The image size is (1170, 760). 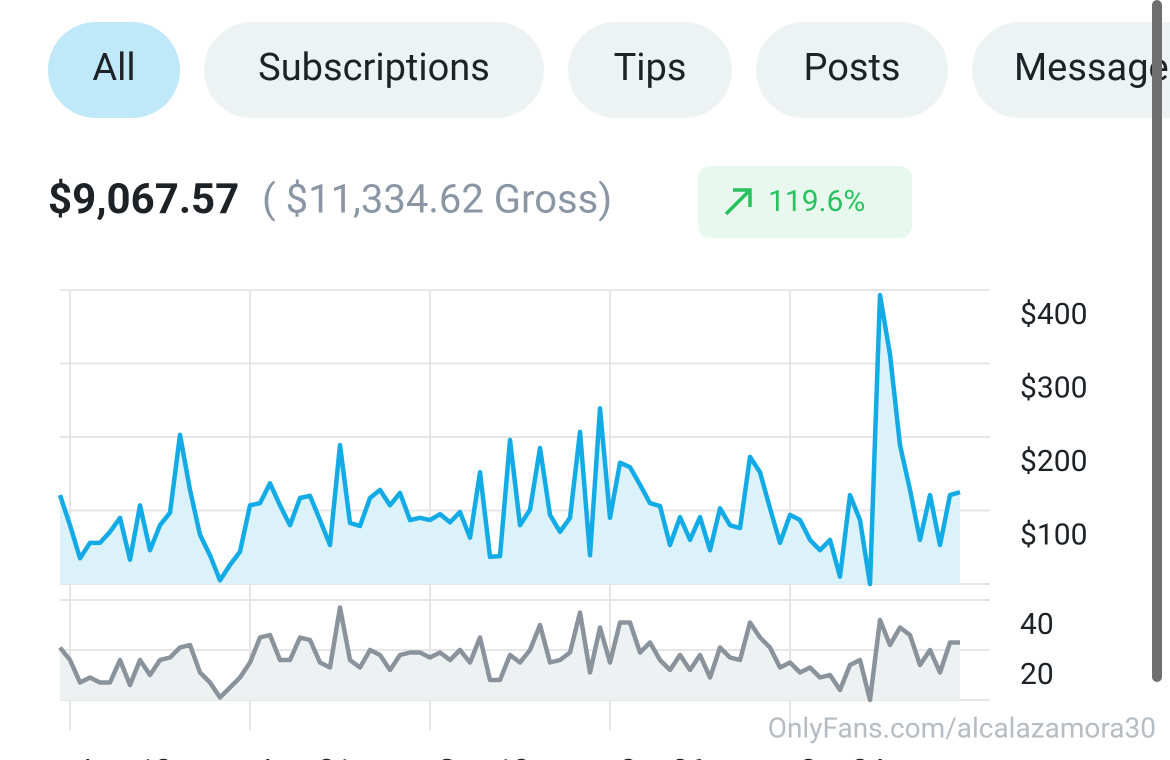 I want to click on x-tick-label: Oct 24, so click(x=841, y=756).